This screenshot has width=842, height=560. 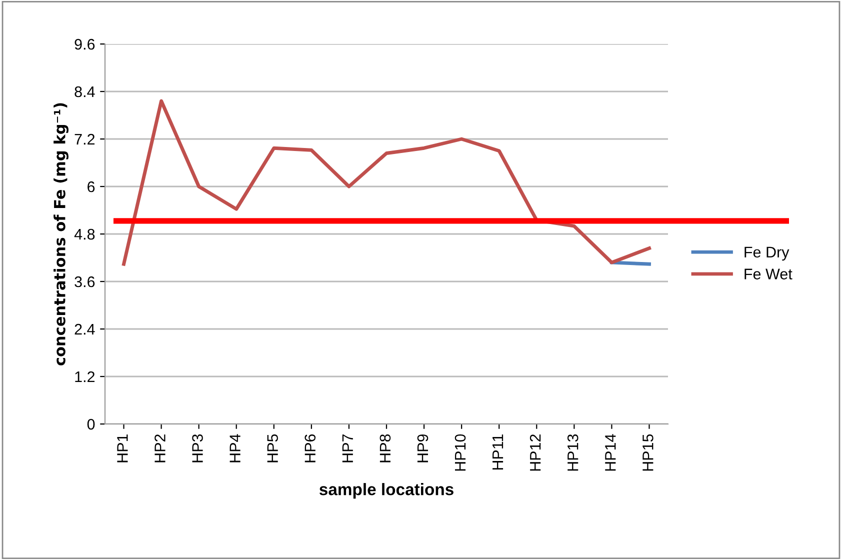 What do you see at coordinates (460, 452) in the screenshot?
I see `x-tick-label: HP10` at bounding box center [460, 452].